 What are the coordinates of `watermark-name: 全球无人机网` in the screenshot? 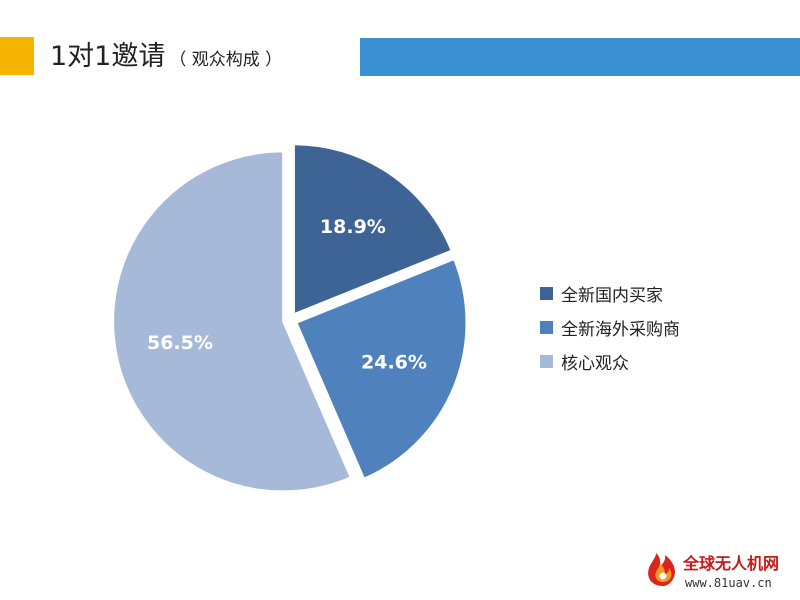 It's located at (731, 563).